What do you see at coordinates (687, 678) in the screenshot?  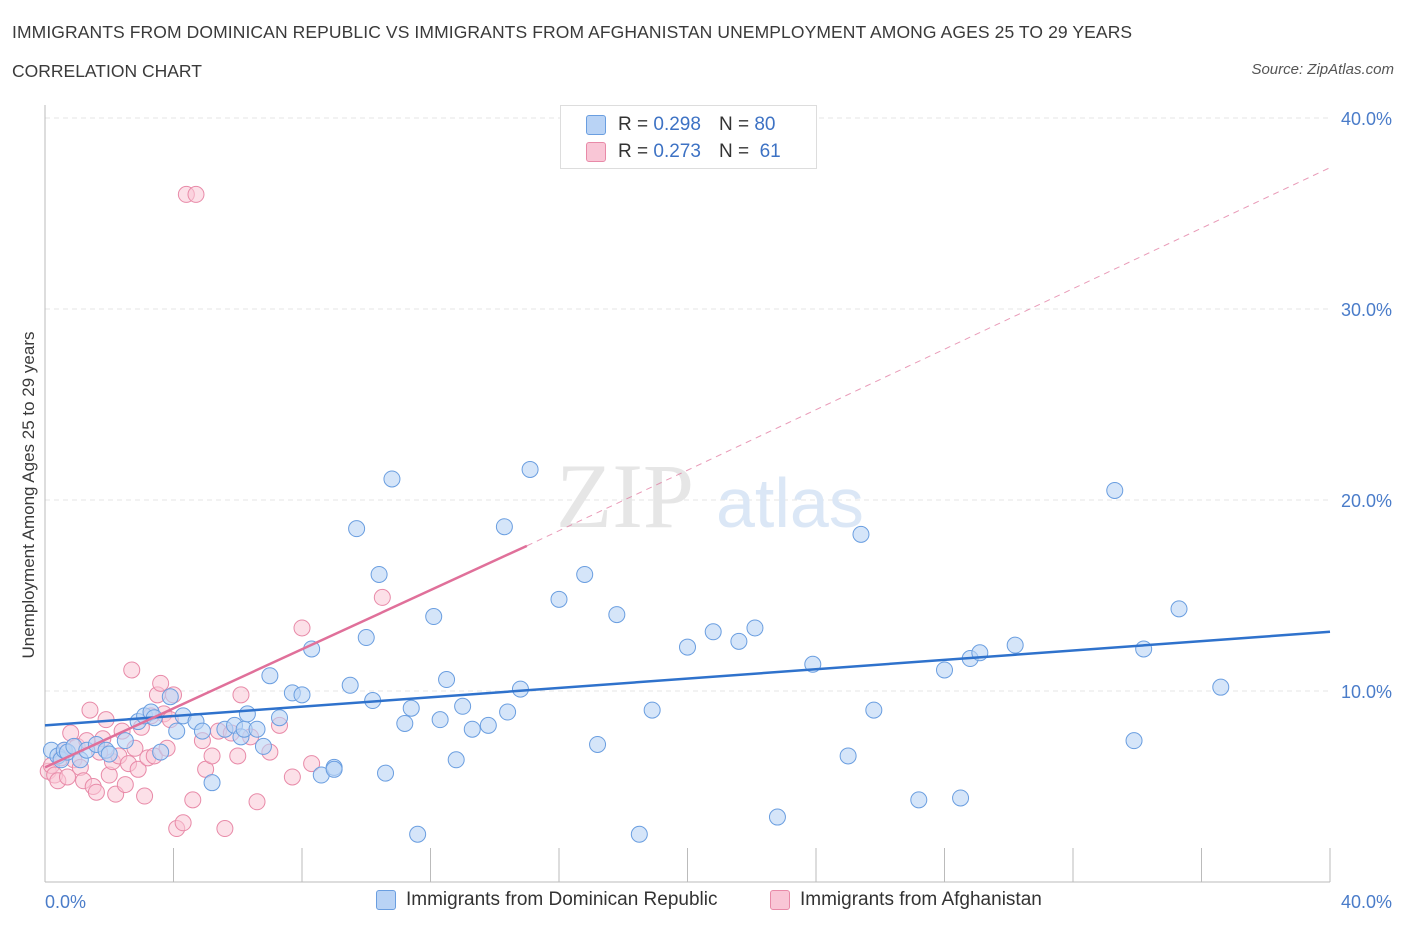 I see `dominican-trend-line` at bounding box center [687, 678].